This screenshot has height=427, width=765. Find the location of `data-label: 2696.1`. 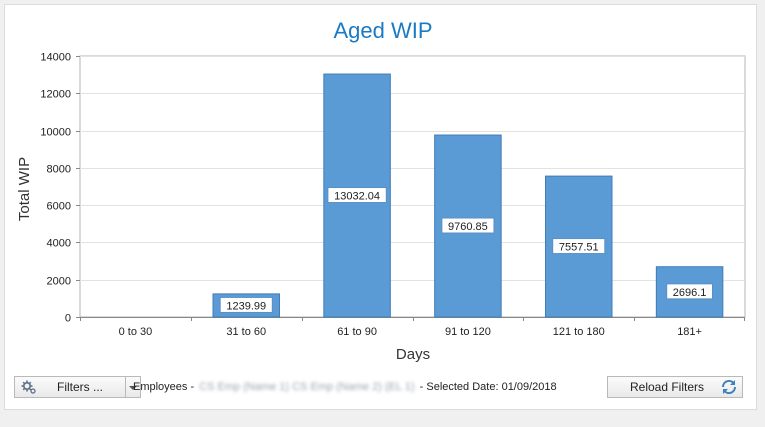

data-label: 2696.1 is located at coordinates (690, 293).